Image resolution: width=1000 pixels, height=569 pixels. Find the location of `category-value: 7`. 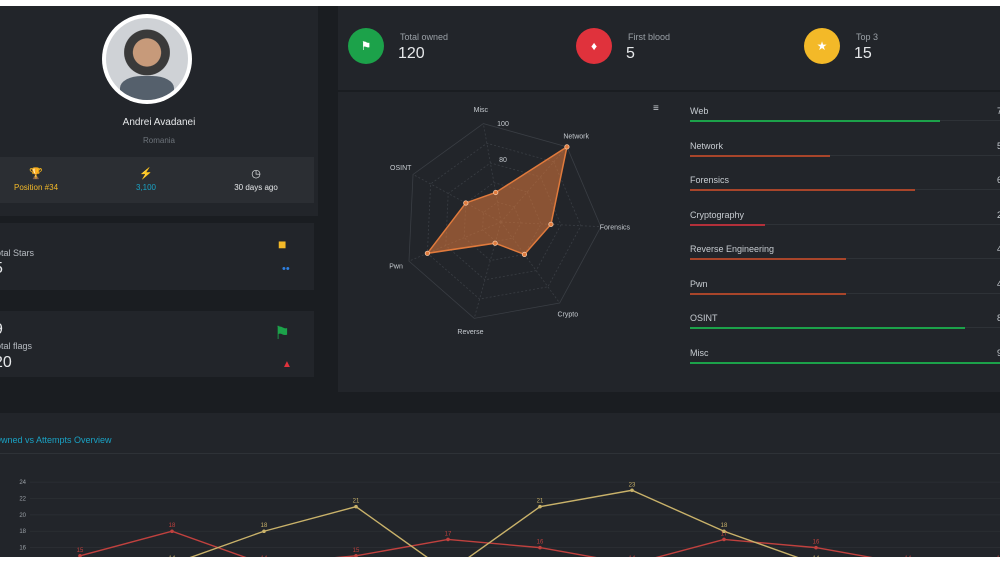

category-value: 7 is located at coordinates (998, 111).